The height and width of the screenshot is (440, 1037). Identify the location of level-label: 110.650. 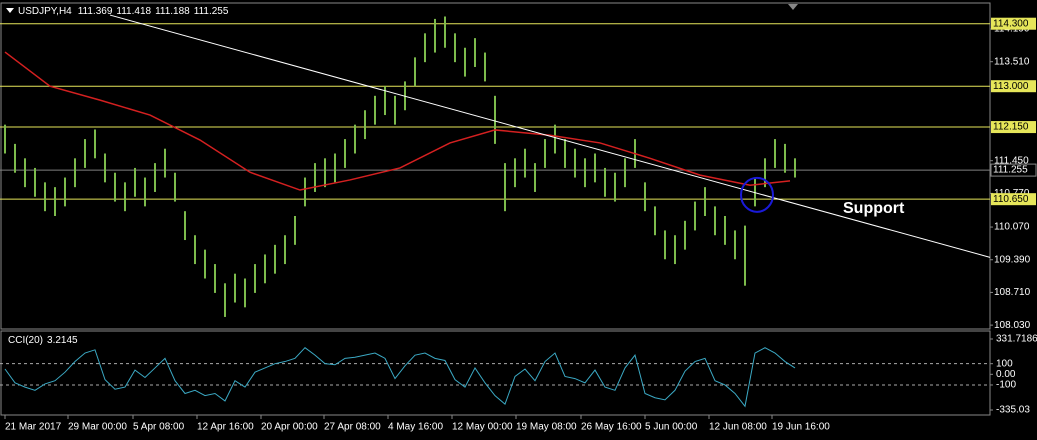
(1011, 199).